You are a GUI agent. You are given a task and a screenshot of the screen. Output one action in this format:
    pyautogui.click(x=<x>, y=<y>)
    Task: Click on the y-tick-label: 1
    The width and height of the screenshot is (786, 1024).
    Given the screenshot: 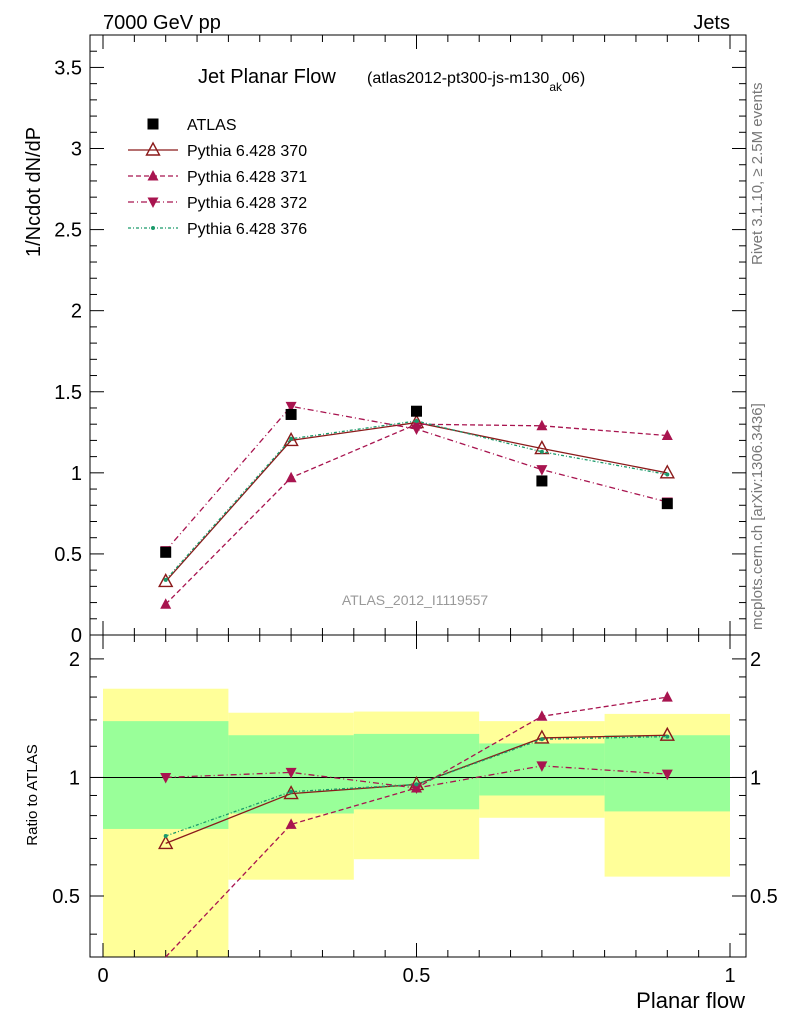 What is the action you would take?
    pyautogui.click(x=76, y=474)
    